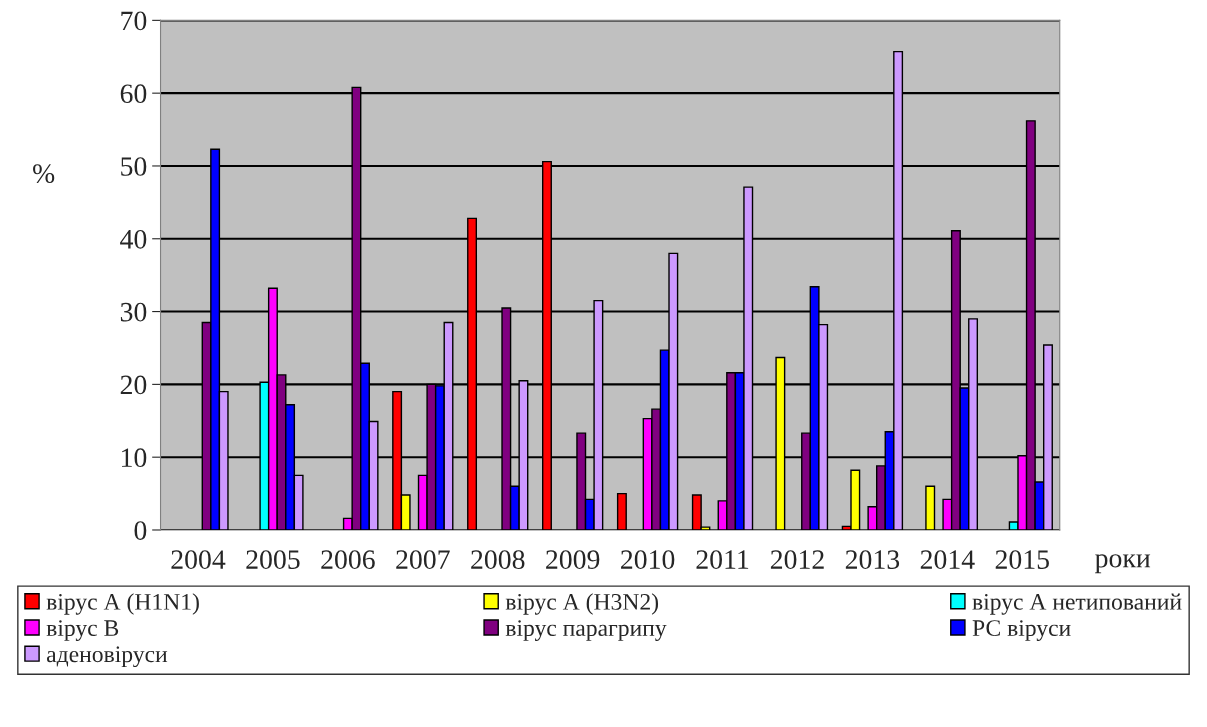 Image resolution: width=1207 pixels, height=727 pixels. What do you see at coordinates (133, 312) in the screenshot?
I see `y-tick-label: 30` at bounding box center [133, 312].